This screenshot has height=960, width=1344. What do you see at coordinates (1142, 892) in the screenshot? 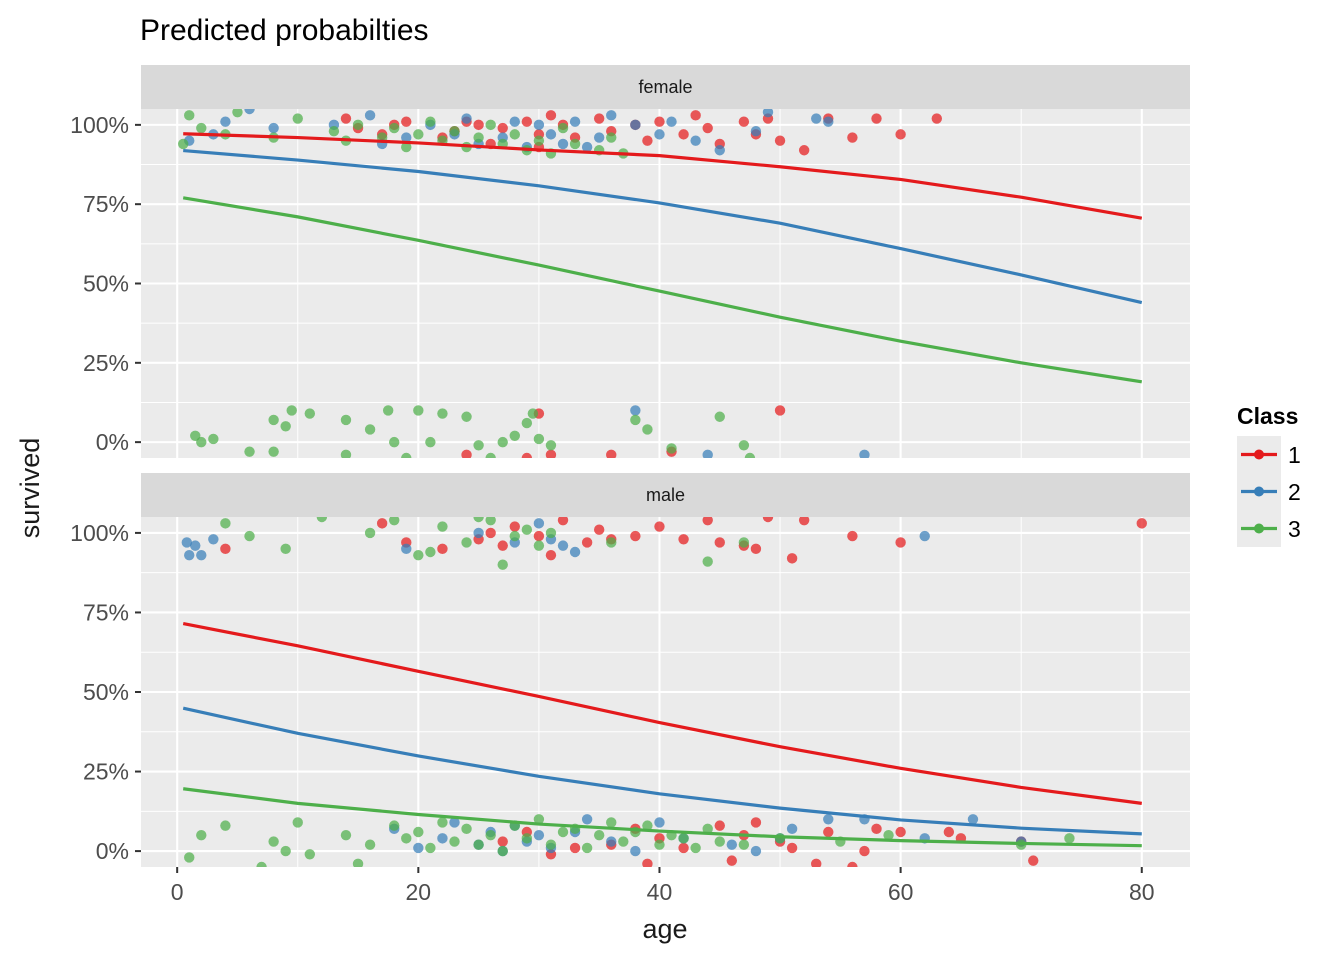
I see `x-tick-label: 80` at bounding box center [1142, 892].